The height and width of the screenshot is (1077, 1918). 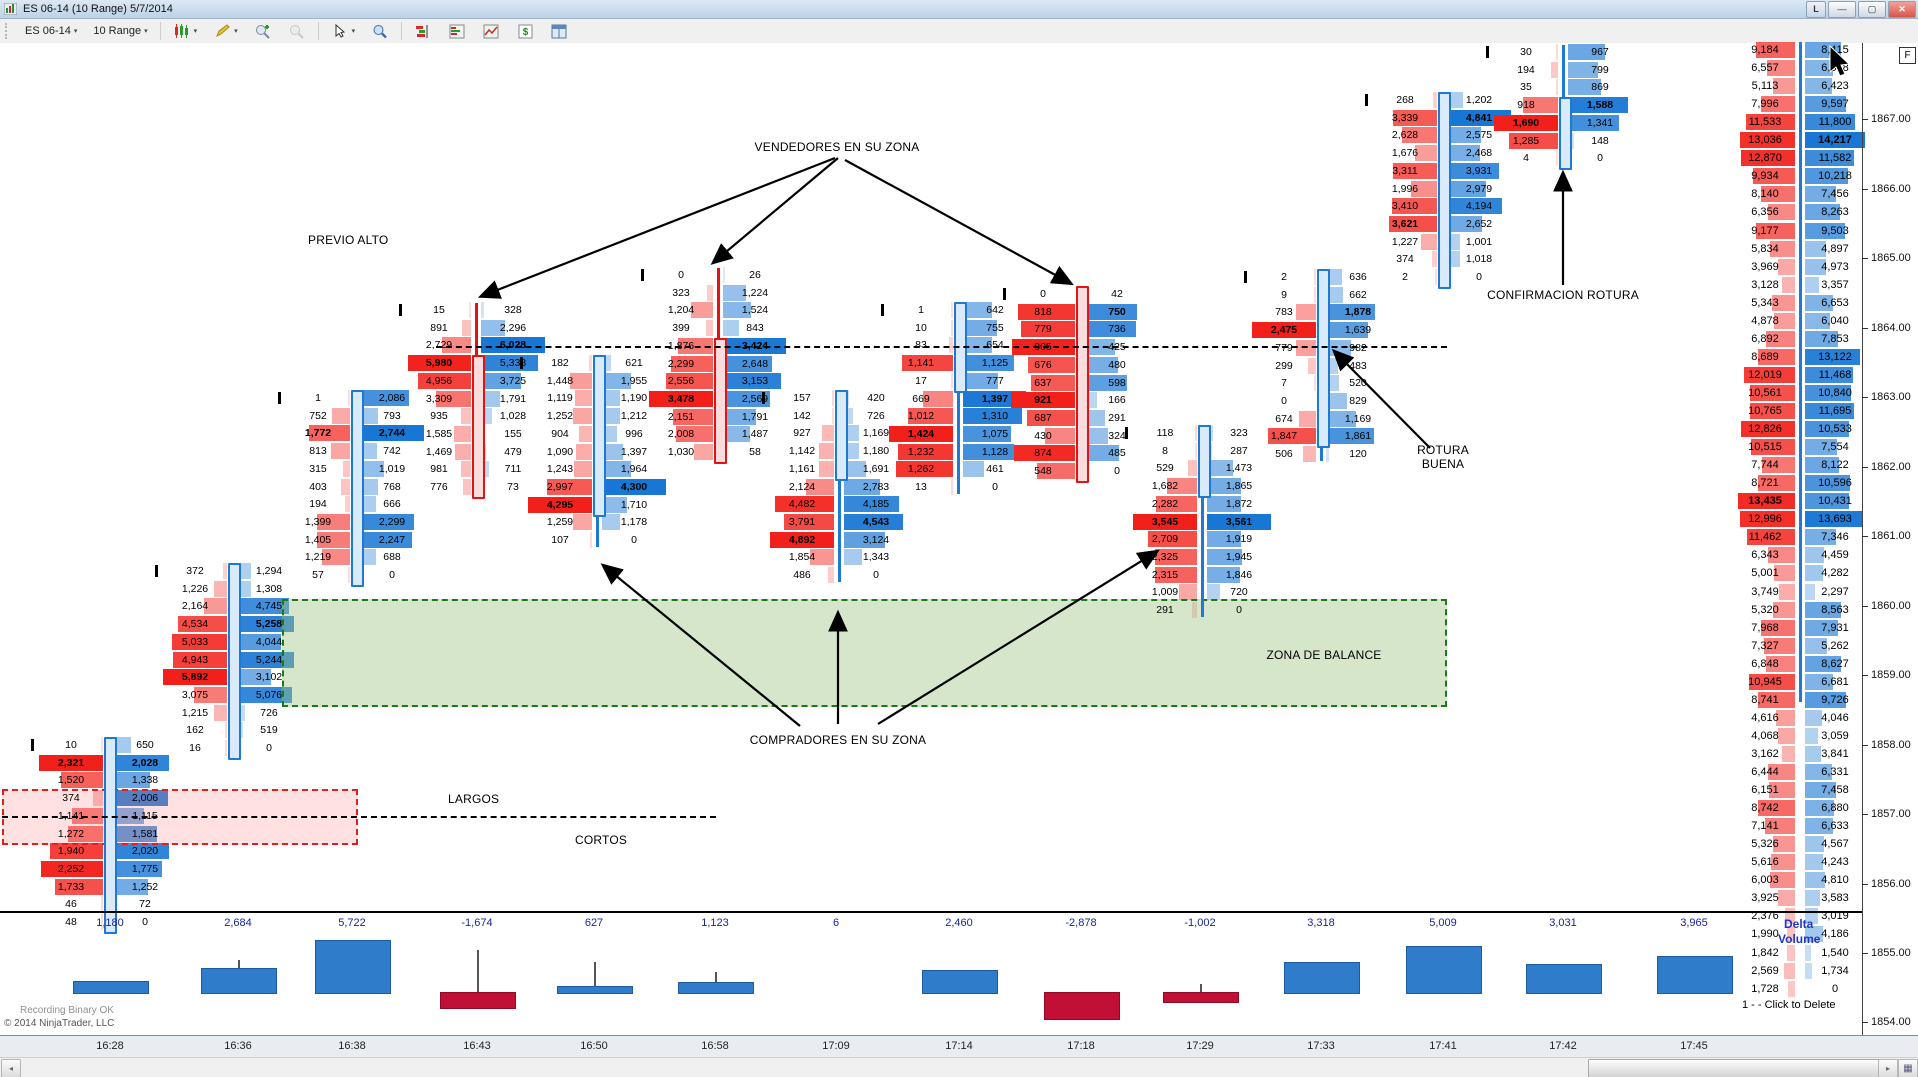 I want to click on grid-corner-button: ▦, so click(x=1908, y=1068).